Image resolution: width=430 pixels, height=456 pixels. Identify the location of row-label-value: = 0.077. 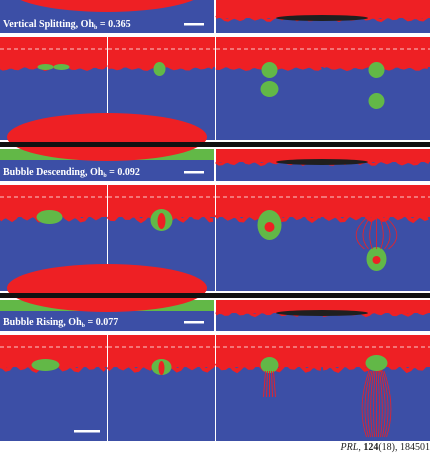
(101, 322).